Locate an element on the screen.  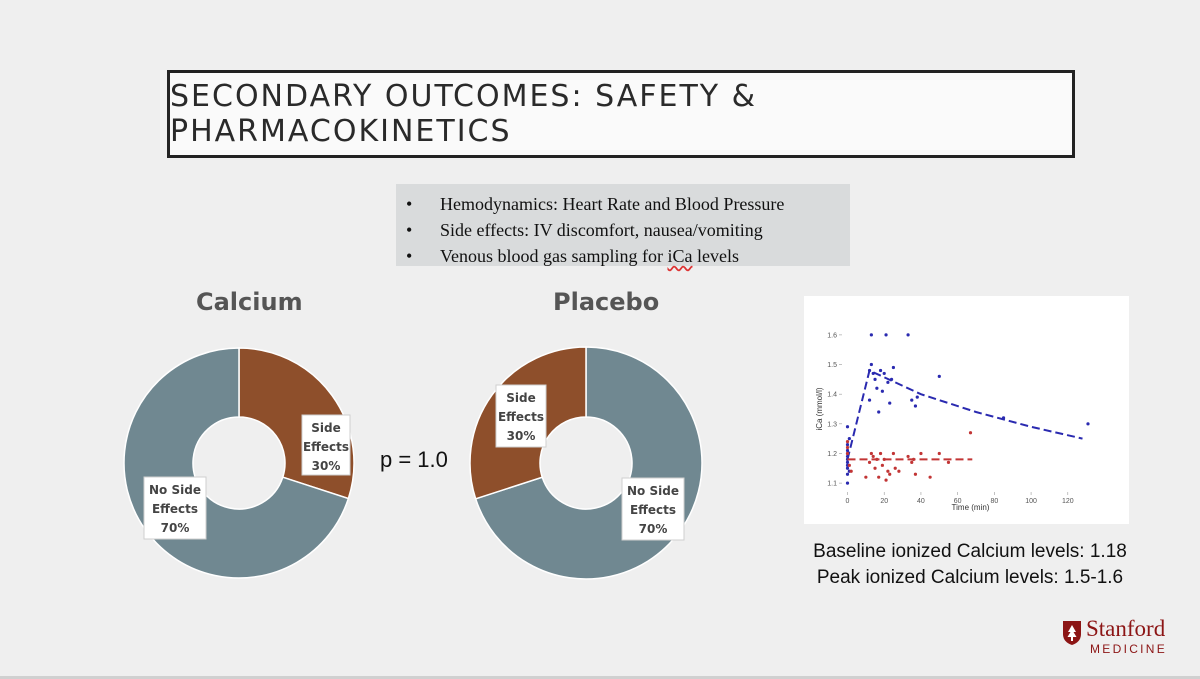
spellcheck-underlined-word: iCa is located at coordinates (680, 256).